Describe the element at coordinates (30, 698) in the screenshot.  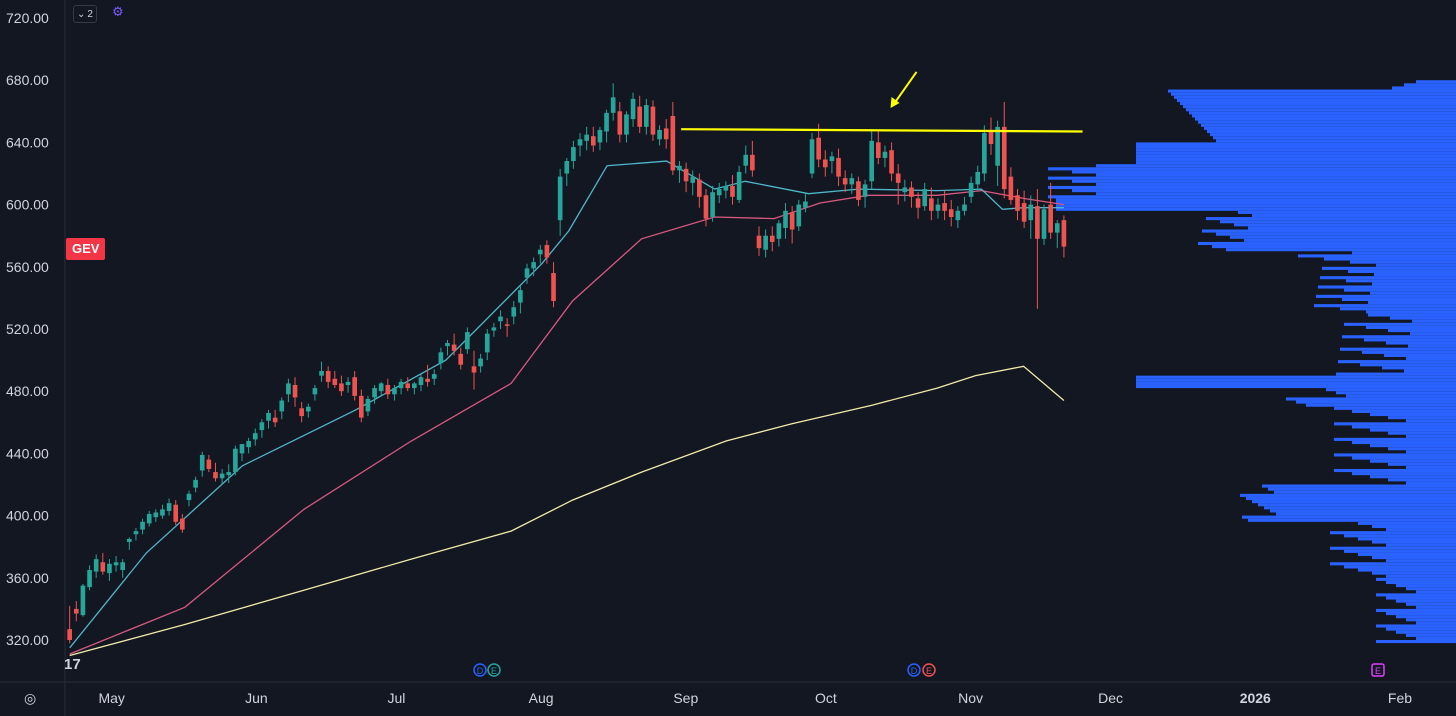
I see `settings-icon: ◎` at that location.